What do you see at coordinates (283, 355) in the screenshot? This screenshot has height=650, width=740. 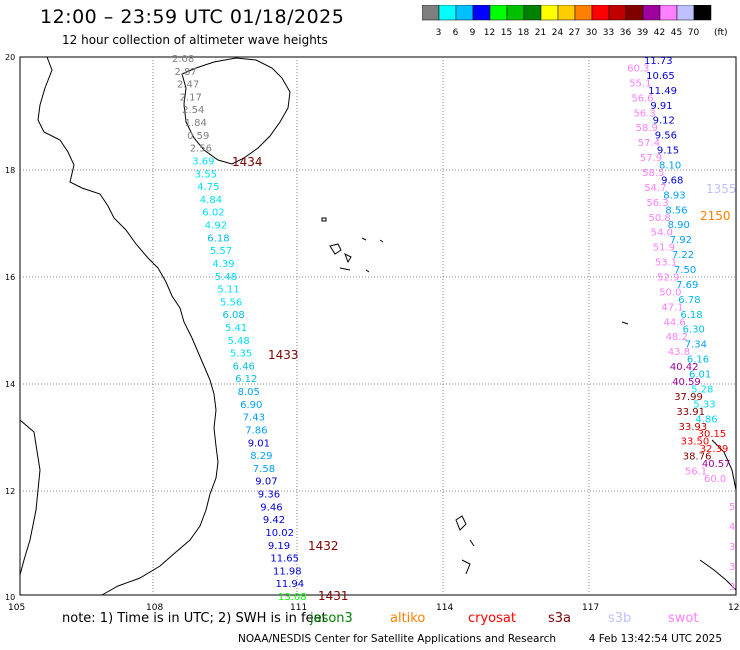 I see `pass-time-label: 1433` at bounding box center [283, 355].